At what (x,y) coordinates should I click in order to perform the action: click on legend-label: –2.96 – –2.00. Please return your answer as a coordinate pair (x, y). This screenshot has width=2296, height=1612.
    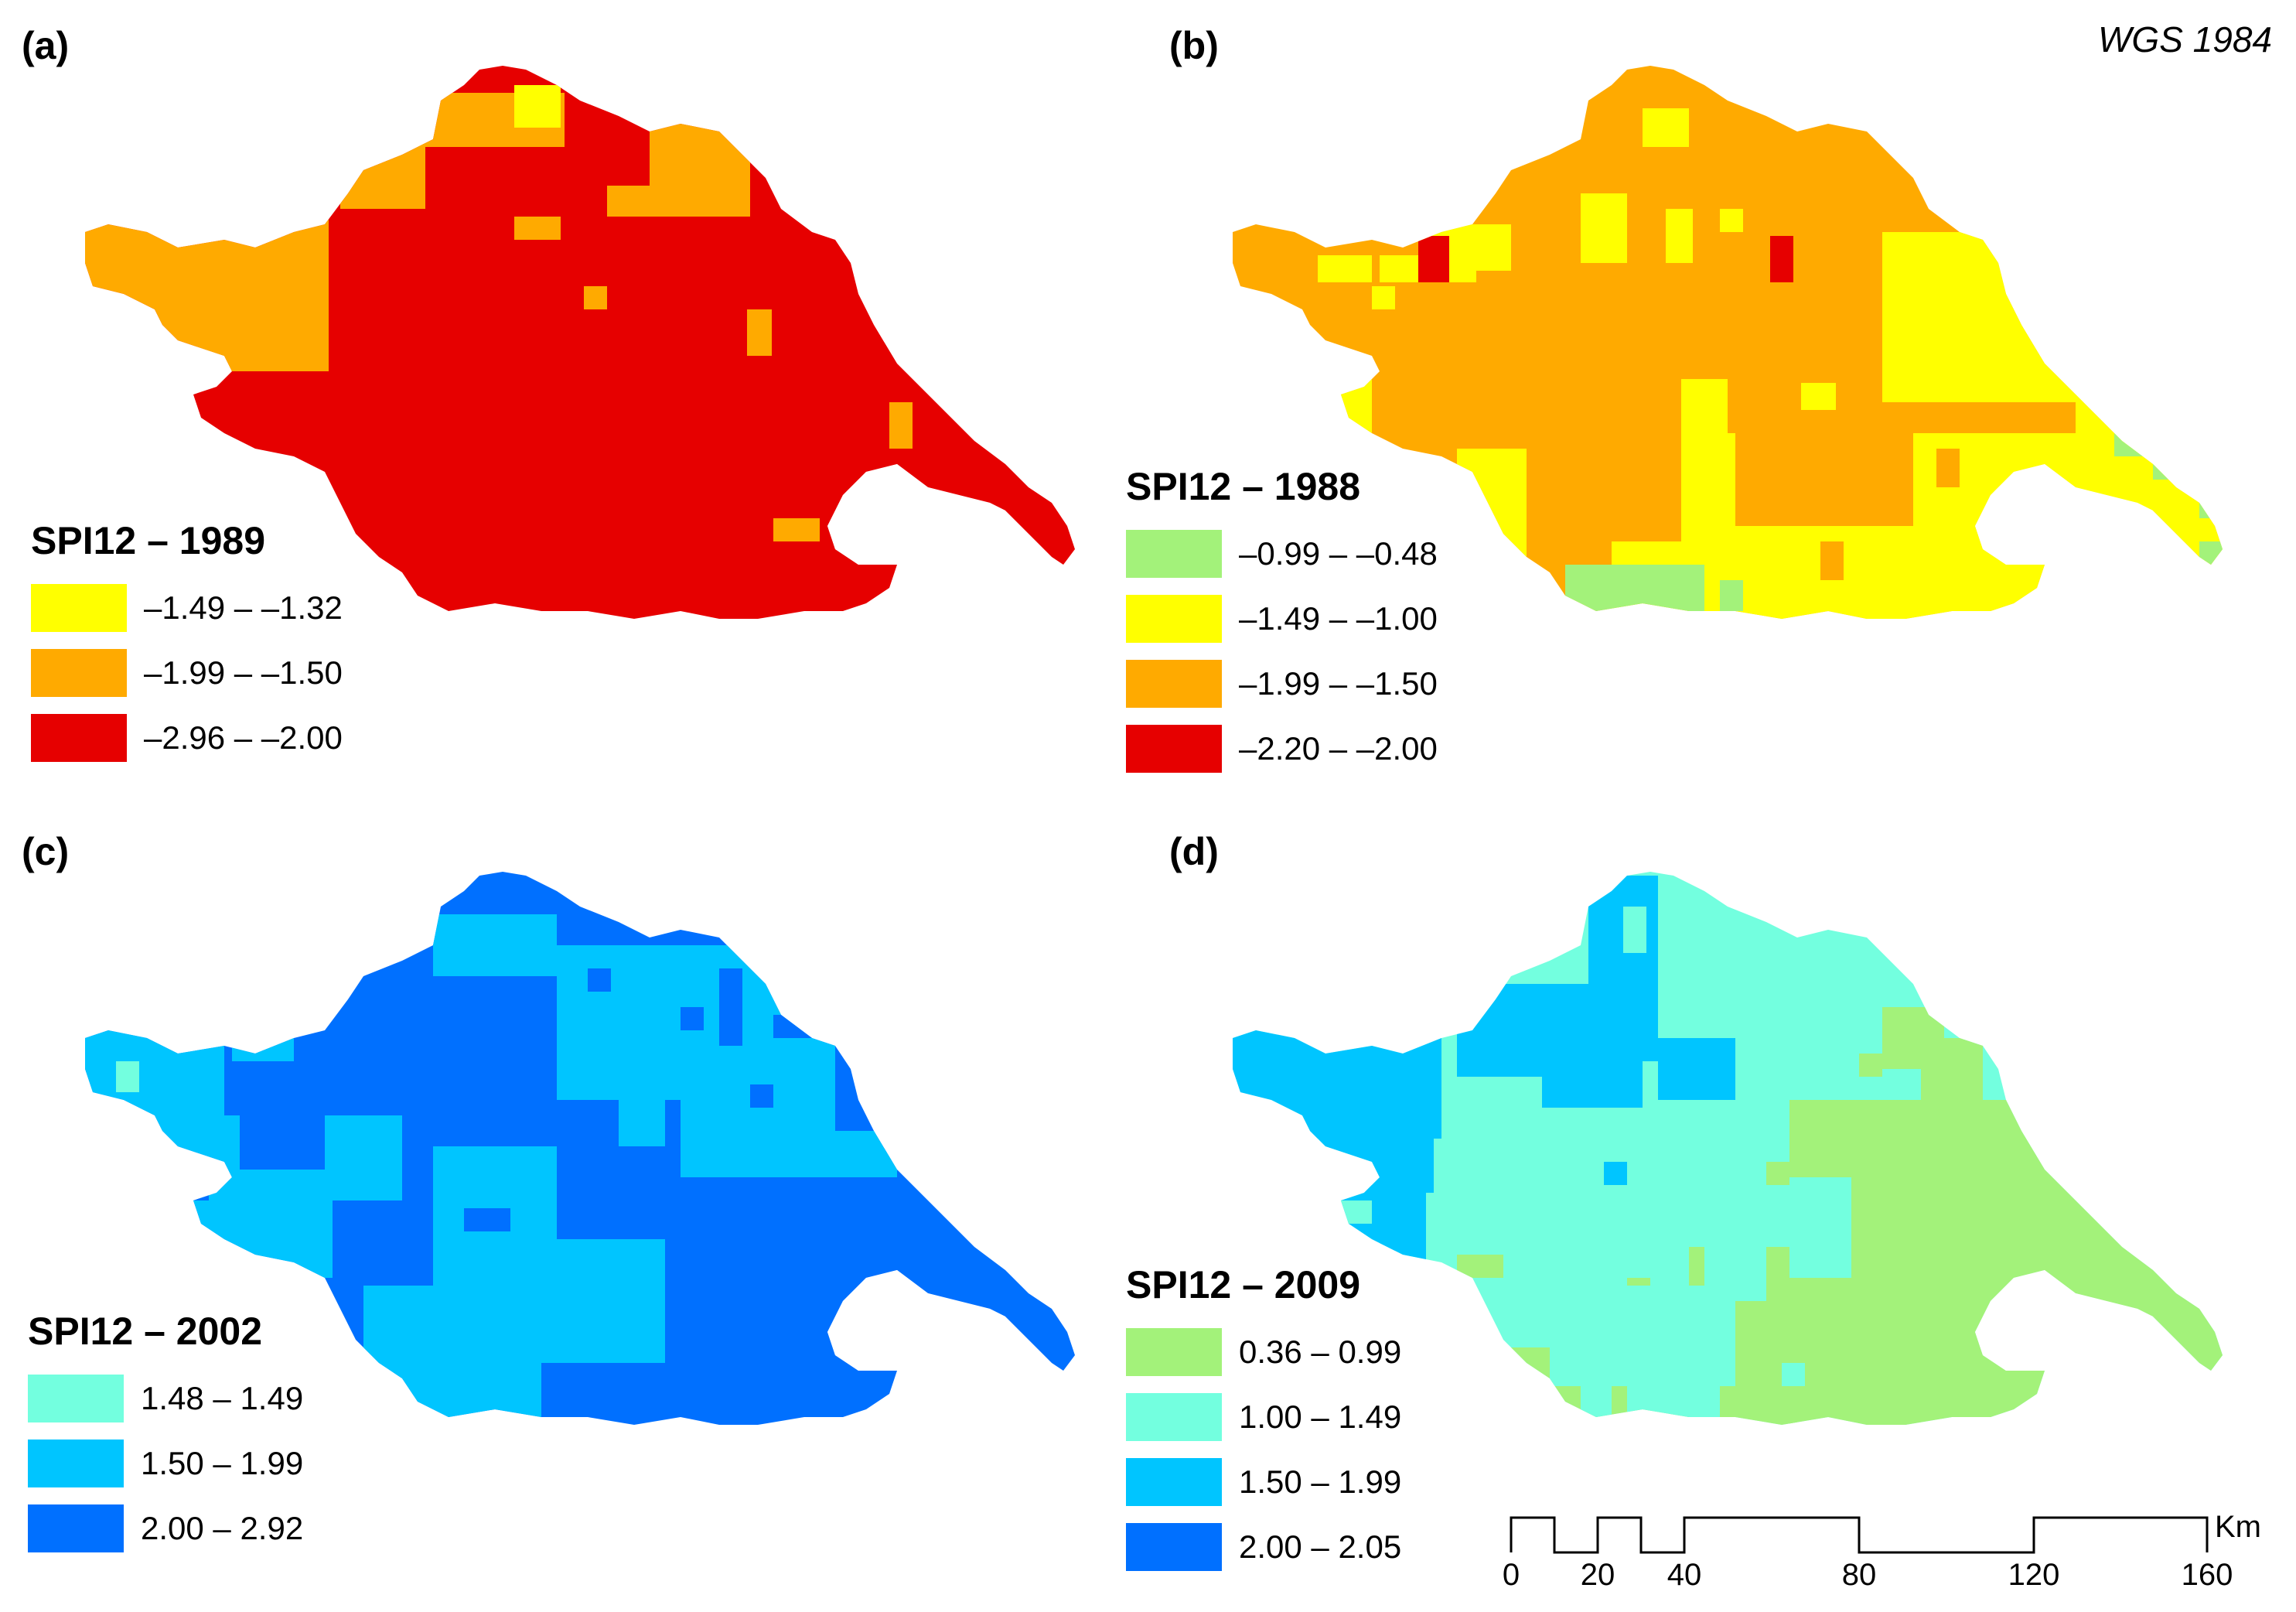
    Looking at the image, I should click on (243, 738).